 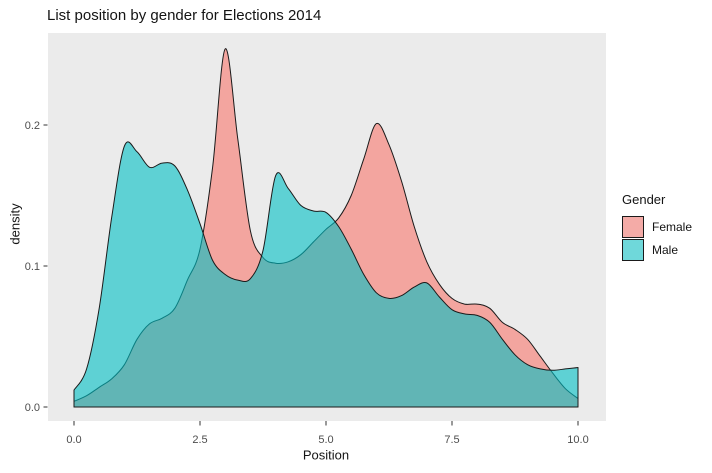 I want to click on y-tick-label: 0.2, so click(x=32, y=126).